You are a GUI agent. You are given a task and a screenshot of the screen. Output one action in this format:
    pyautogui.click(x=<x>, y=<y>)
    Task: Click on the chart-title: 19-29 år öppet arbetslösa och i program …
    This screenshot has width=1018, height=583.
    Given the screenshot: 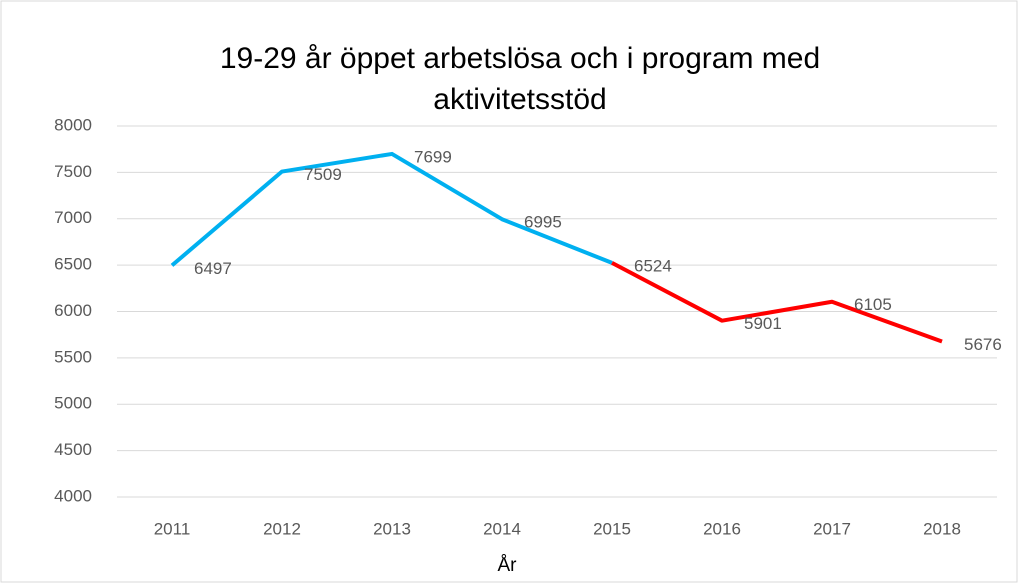 What is the action you would take?
    pyautogui.click(x=520, y=58)
    